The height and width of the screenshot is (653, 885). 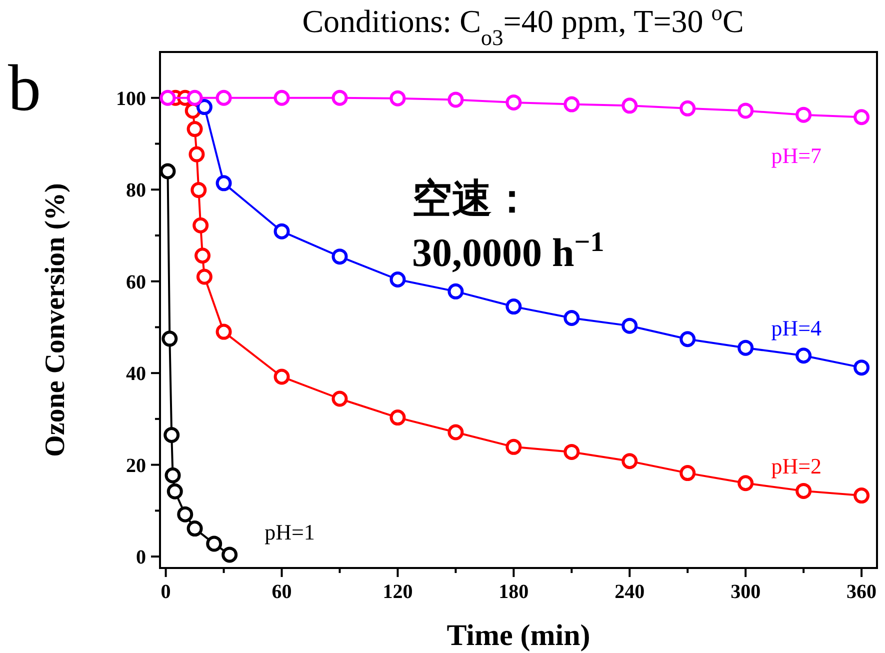 I want to click on annotation: 空速：, so click(x=472, y=198).